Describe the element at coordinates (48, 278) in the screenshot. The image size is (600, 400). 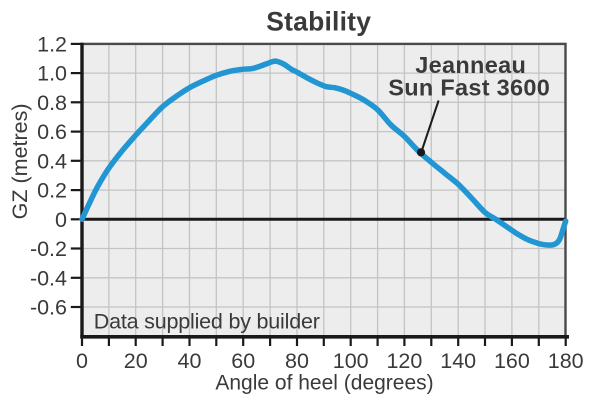
I see `svg-text: -0.4` at that location.